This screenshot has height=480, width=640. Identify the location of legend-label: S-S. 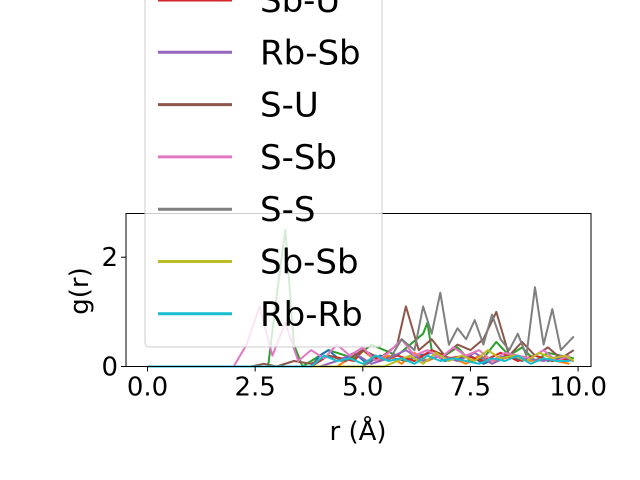
(287, 210).